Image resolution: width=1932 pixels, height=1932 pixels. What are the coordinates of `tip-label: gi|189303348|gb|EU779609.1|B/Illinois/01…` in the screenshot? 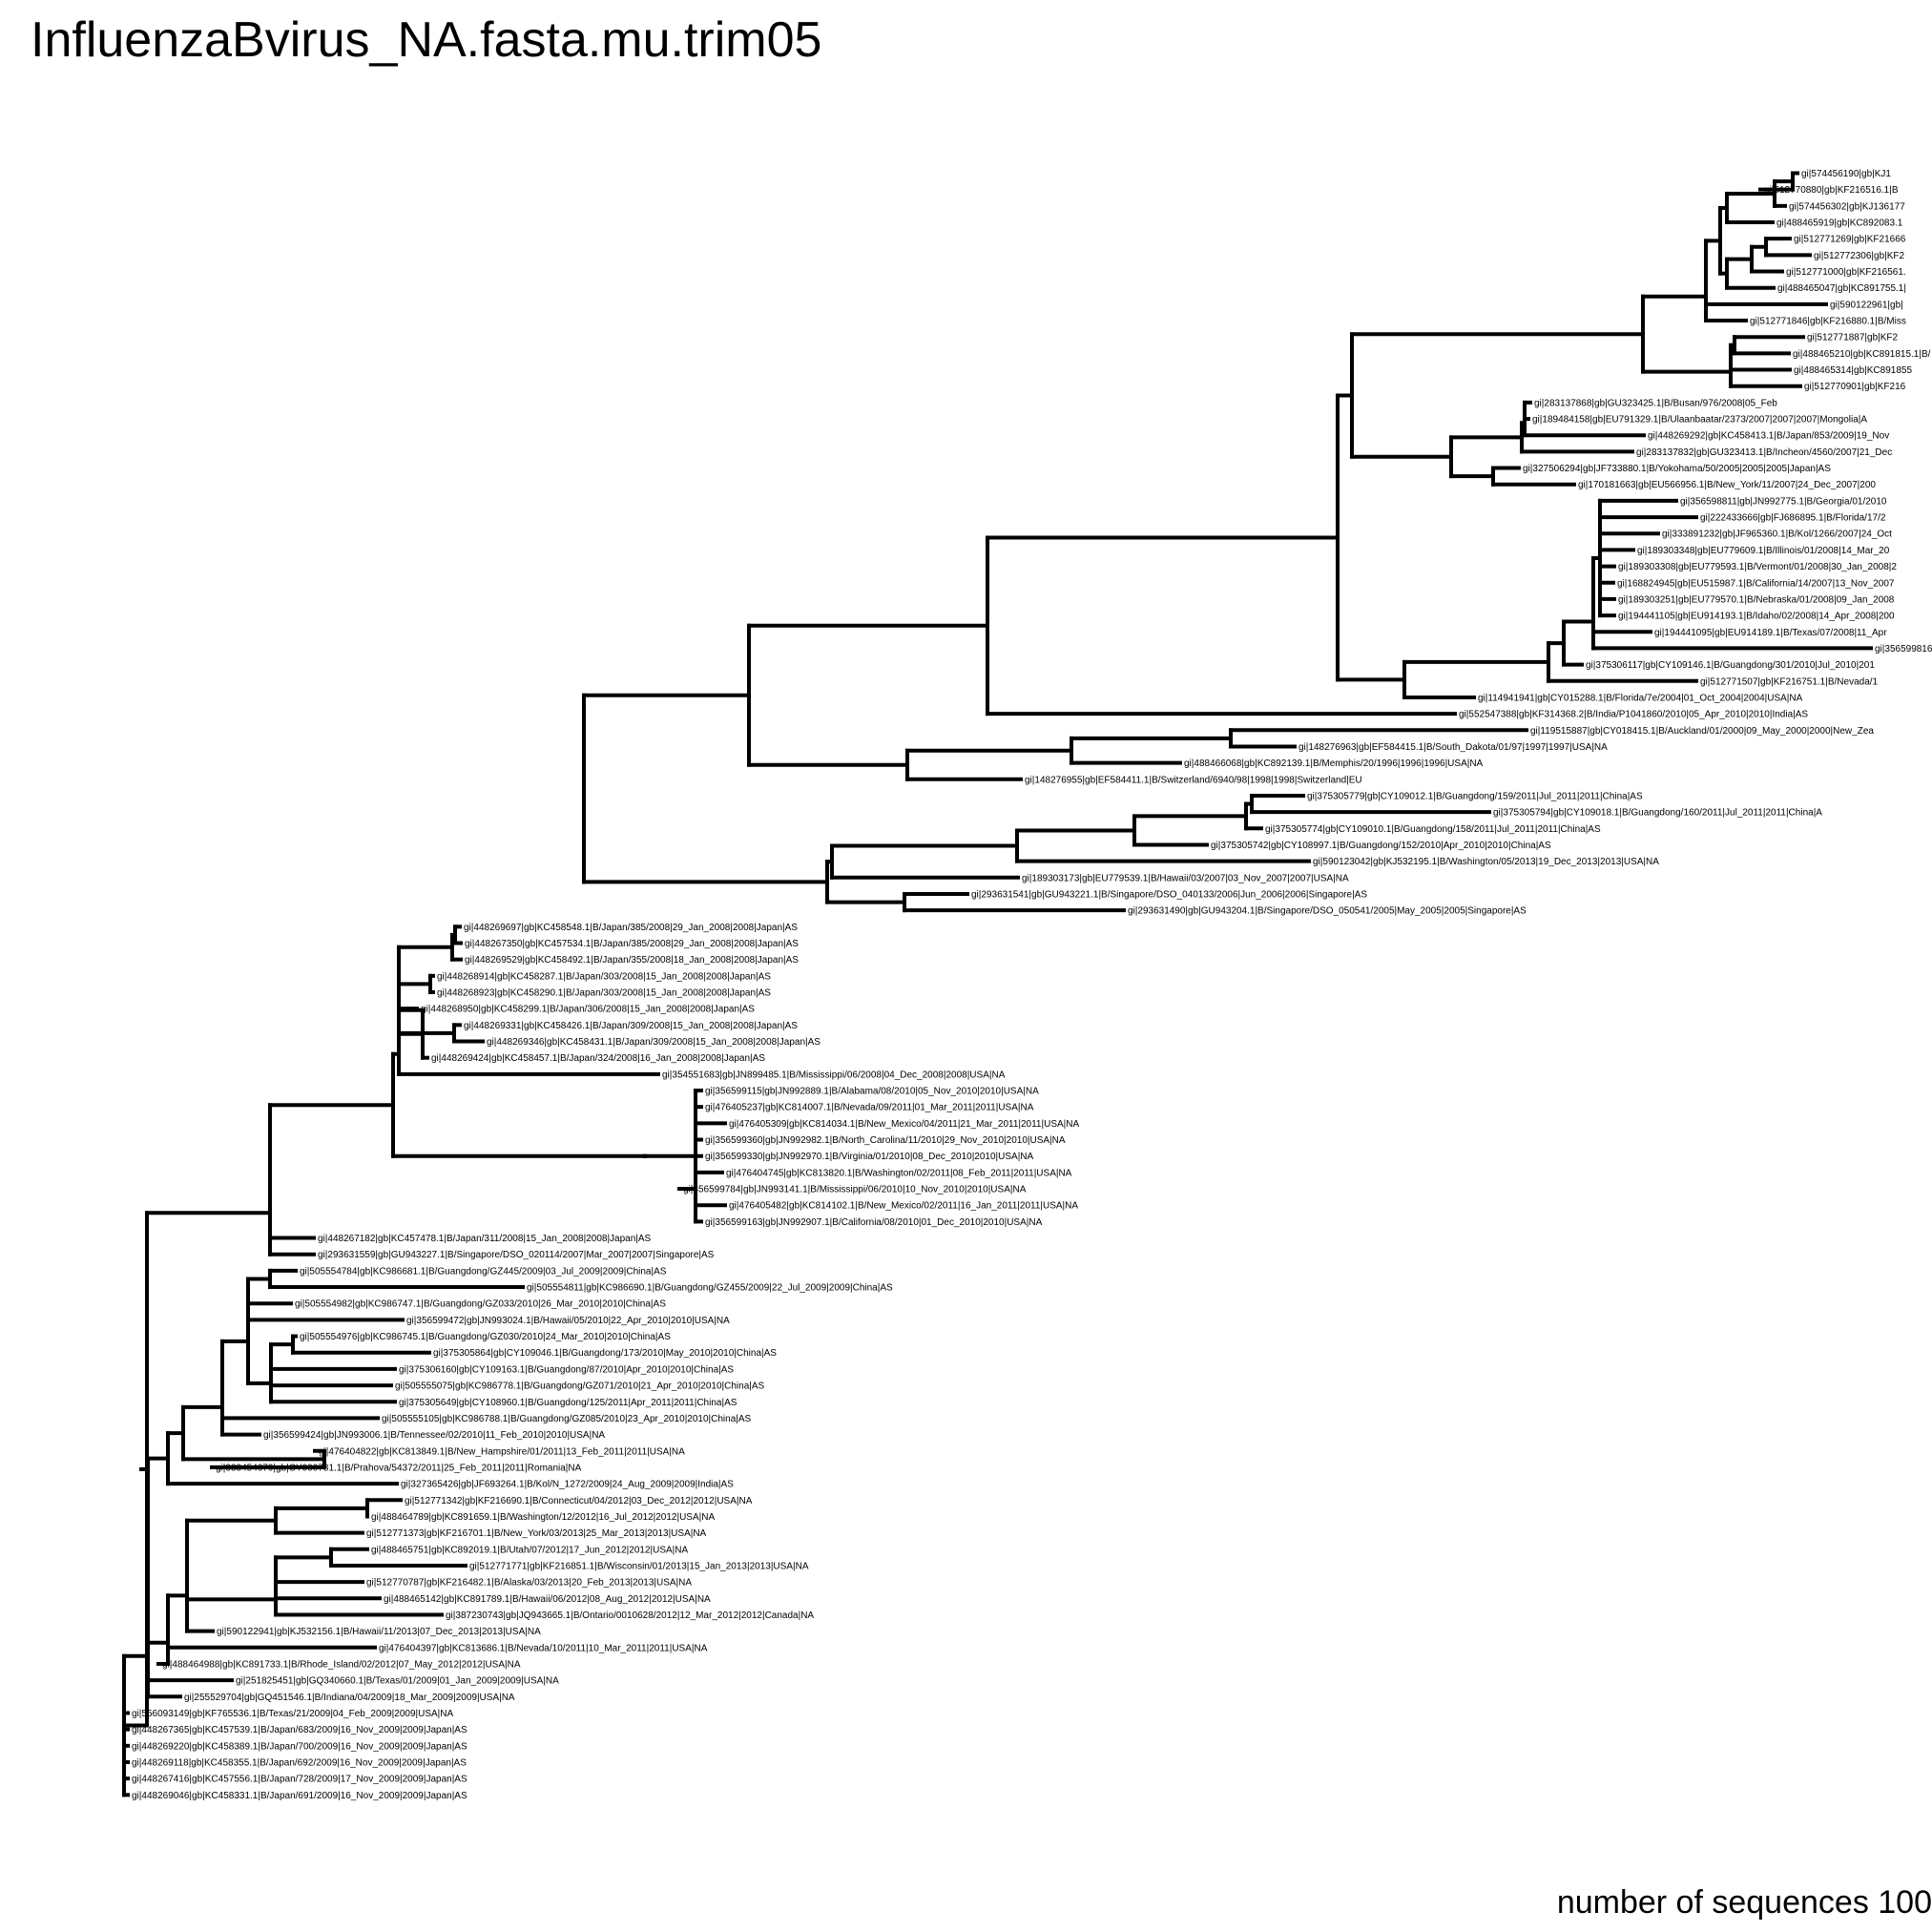 It's located at (1763, 551).